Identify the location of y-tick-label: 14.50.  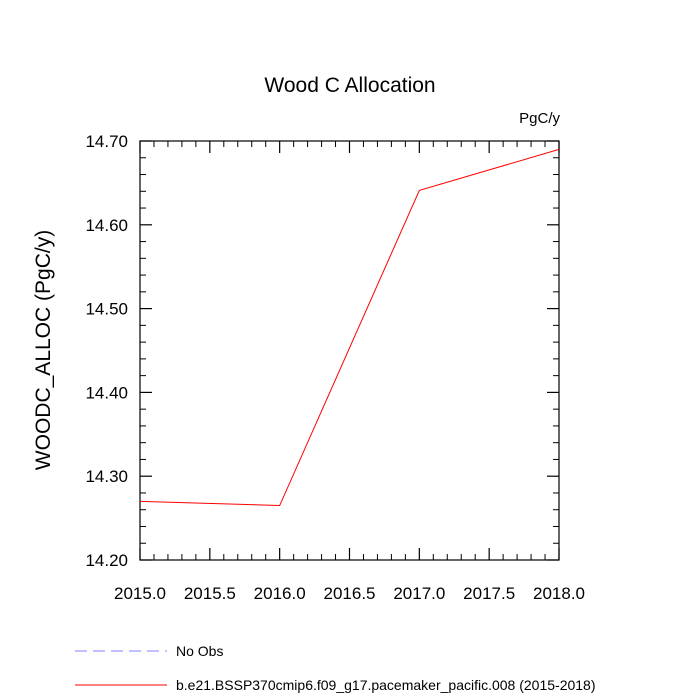
(106, 309).